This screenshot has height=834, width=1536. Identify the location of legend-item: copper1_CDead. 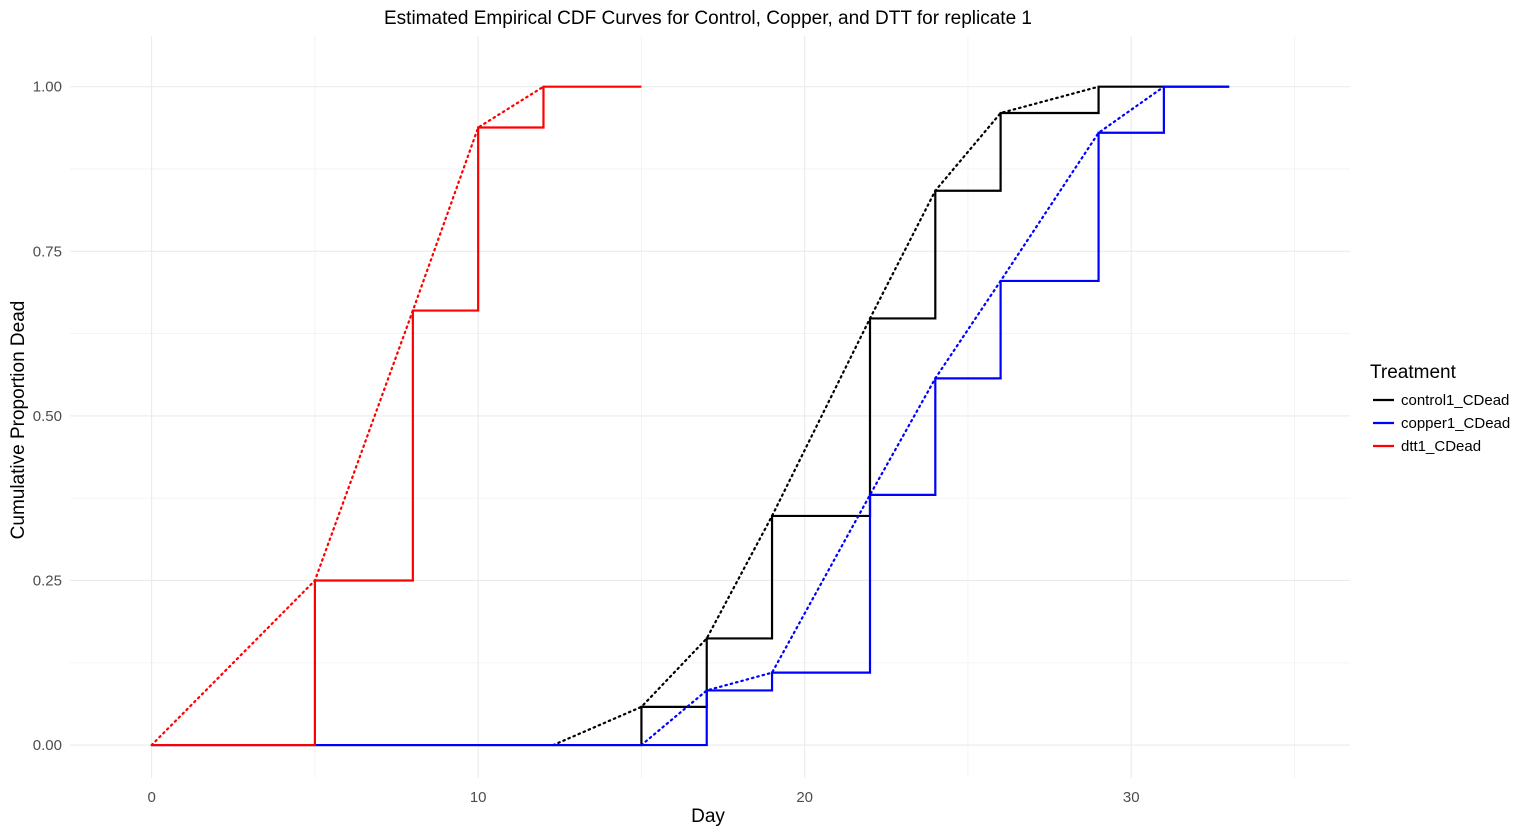
(1441, 423).